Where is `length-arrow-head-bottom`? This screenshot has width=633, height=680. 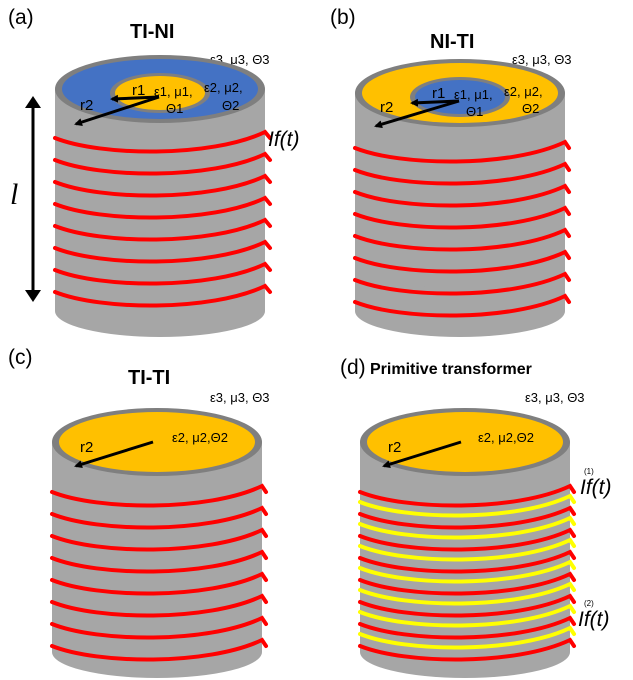 length-arrow-head-bottom is located at coordinates (33, 296).